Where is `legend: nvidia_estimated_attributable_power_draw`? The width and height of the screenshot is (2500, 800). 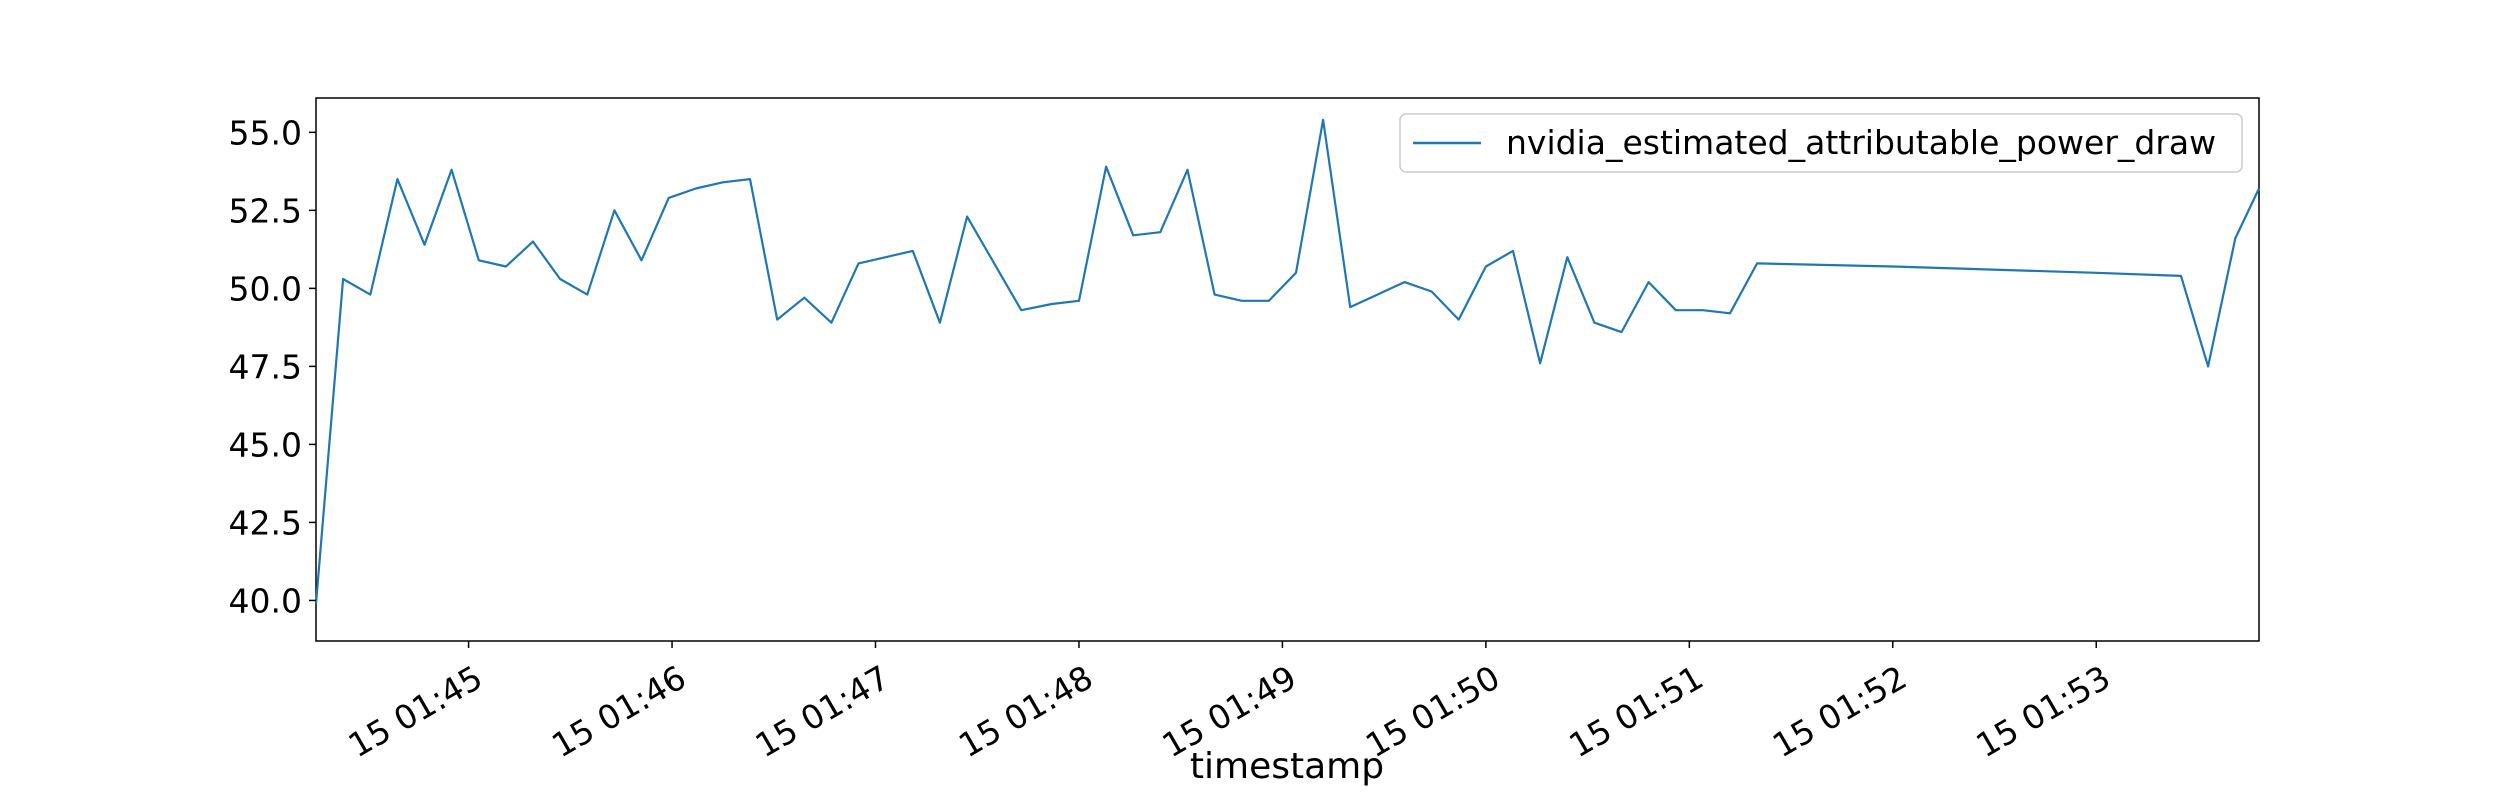
legend: nvidia_estimated_attributable_power_draw is located at coordinates (1821, 143).